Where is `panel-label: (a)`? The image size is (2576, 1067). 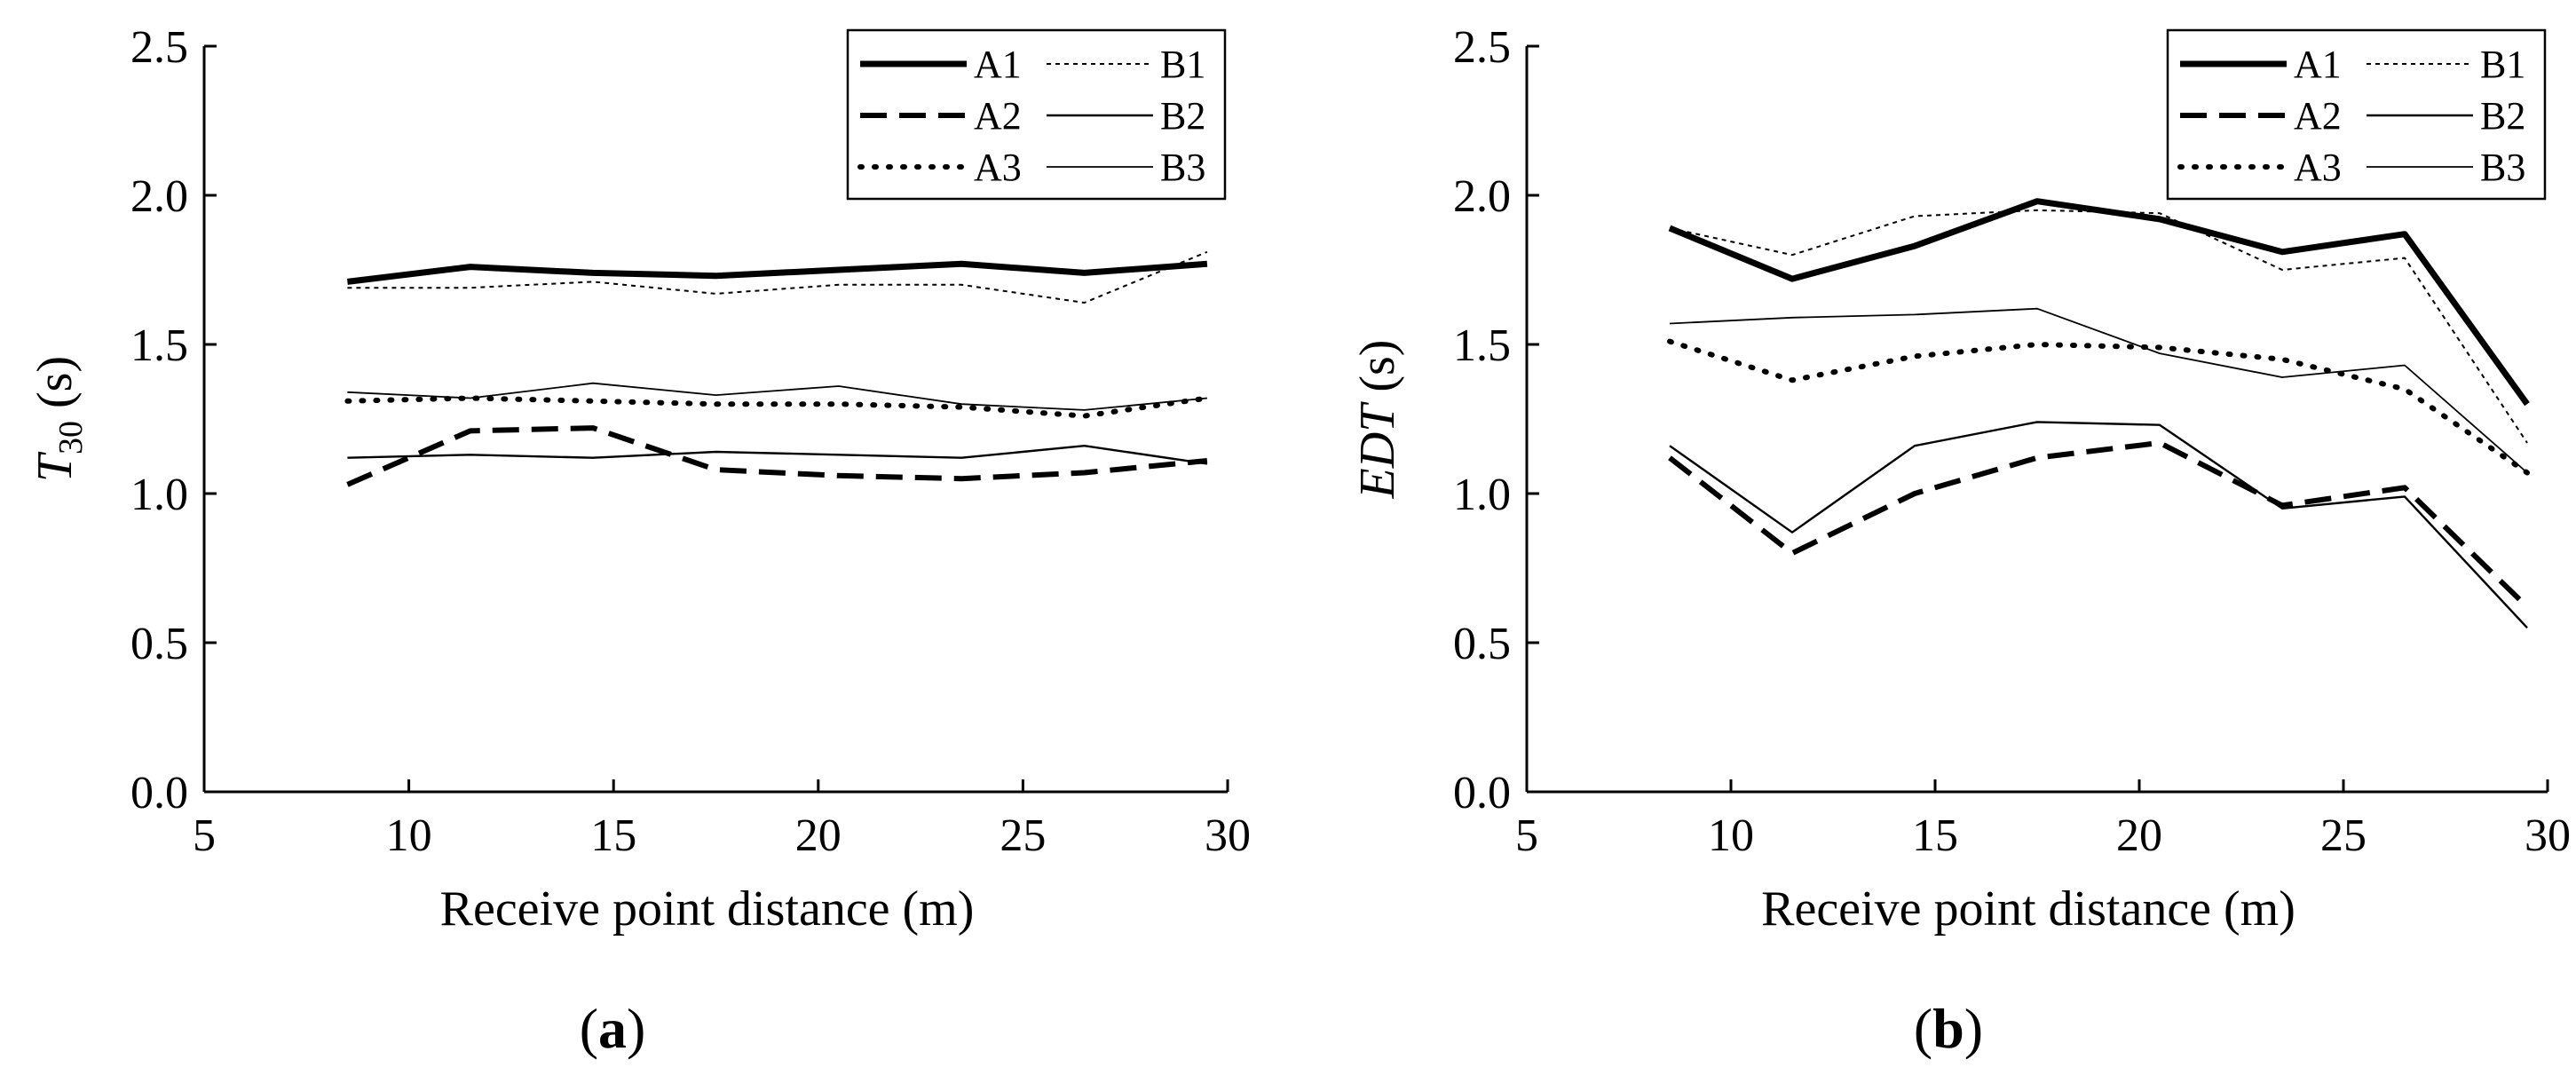
panel-label: (a) is located at coordinates (613, 1028).